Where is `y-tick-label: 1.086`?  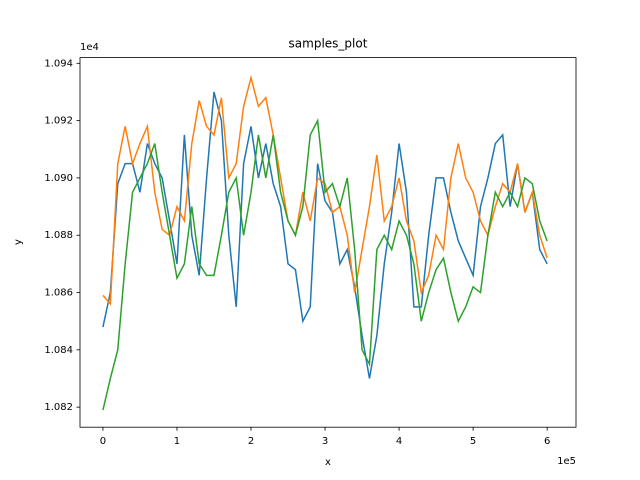 y-tick-label: 1.086 is located at coordinates (58, 293).